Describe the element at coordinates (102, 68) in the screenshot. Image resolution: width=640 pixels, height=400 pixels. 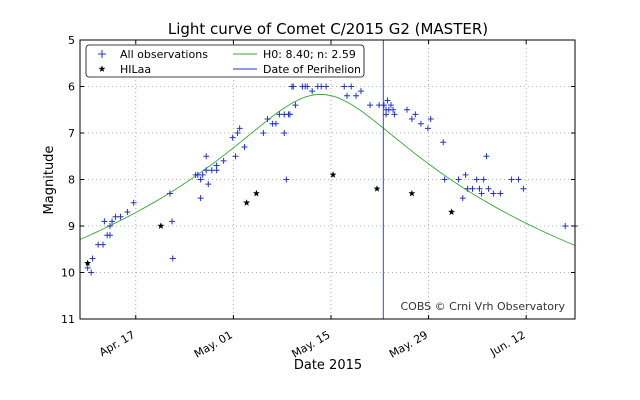
I see `legend-marker-star` at that location.